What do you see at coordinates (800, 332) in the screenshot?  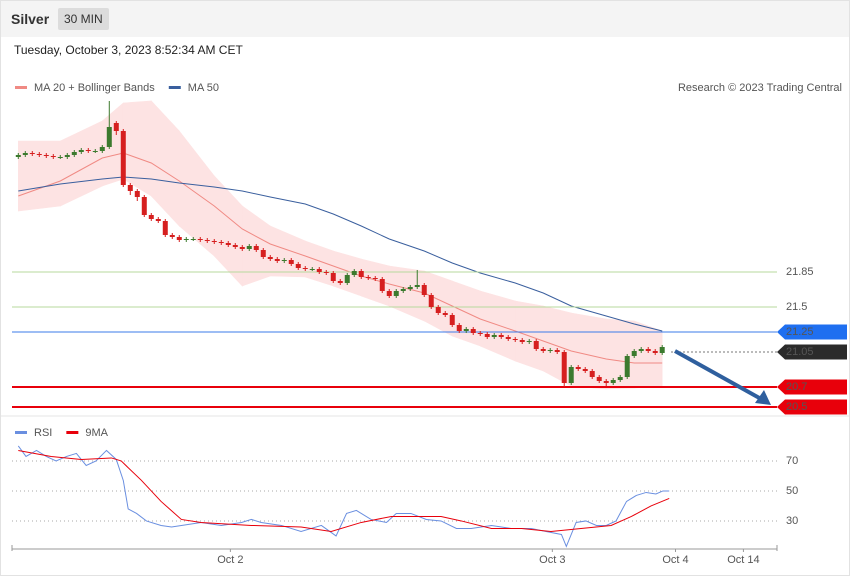 I see `level-label: 21.25` at bounding box center [800, 332].